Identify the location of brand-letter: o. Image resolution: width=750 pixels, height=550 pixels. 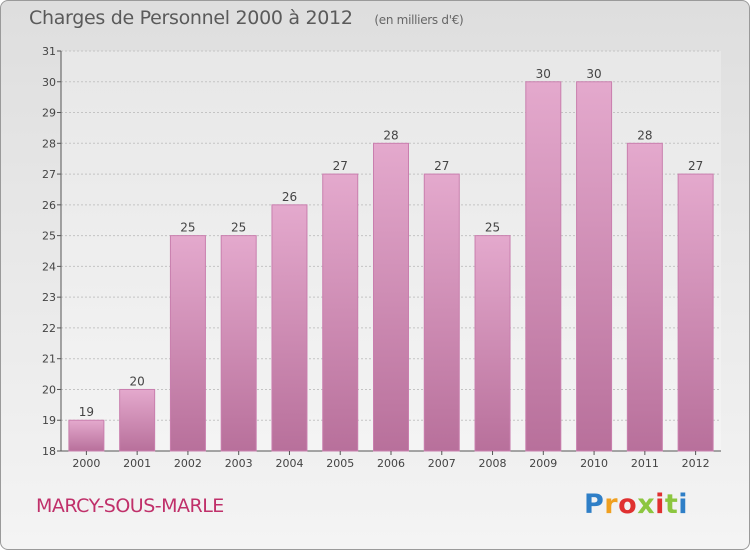
(628, 504).